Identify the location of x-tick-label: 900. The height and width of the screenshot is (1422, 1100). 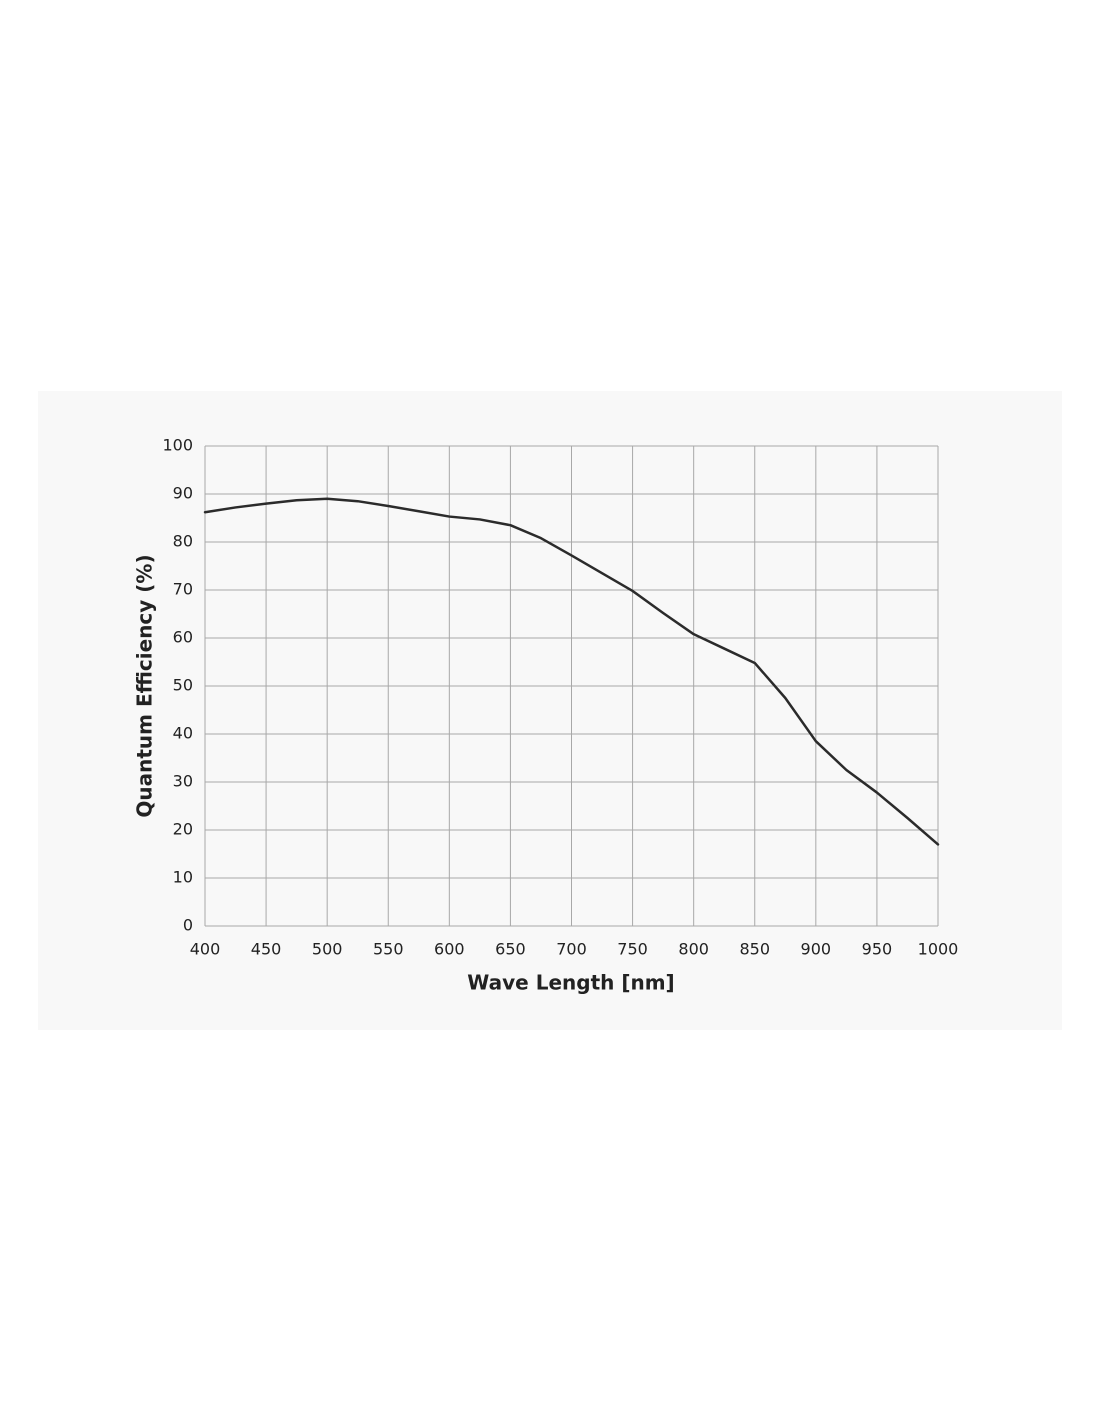
(816, 949).